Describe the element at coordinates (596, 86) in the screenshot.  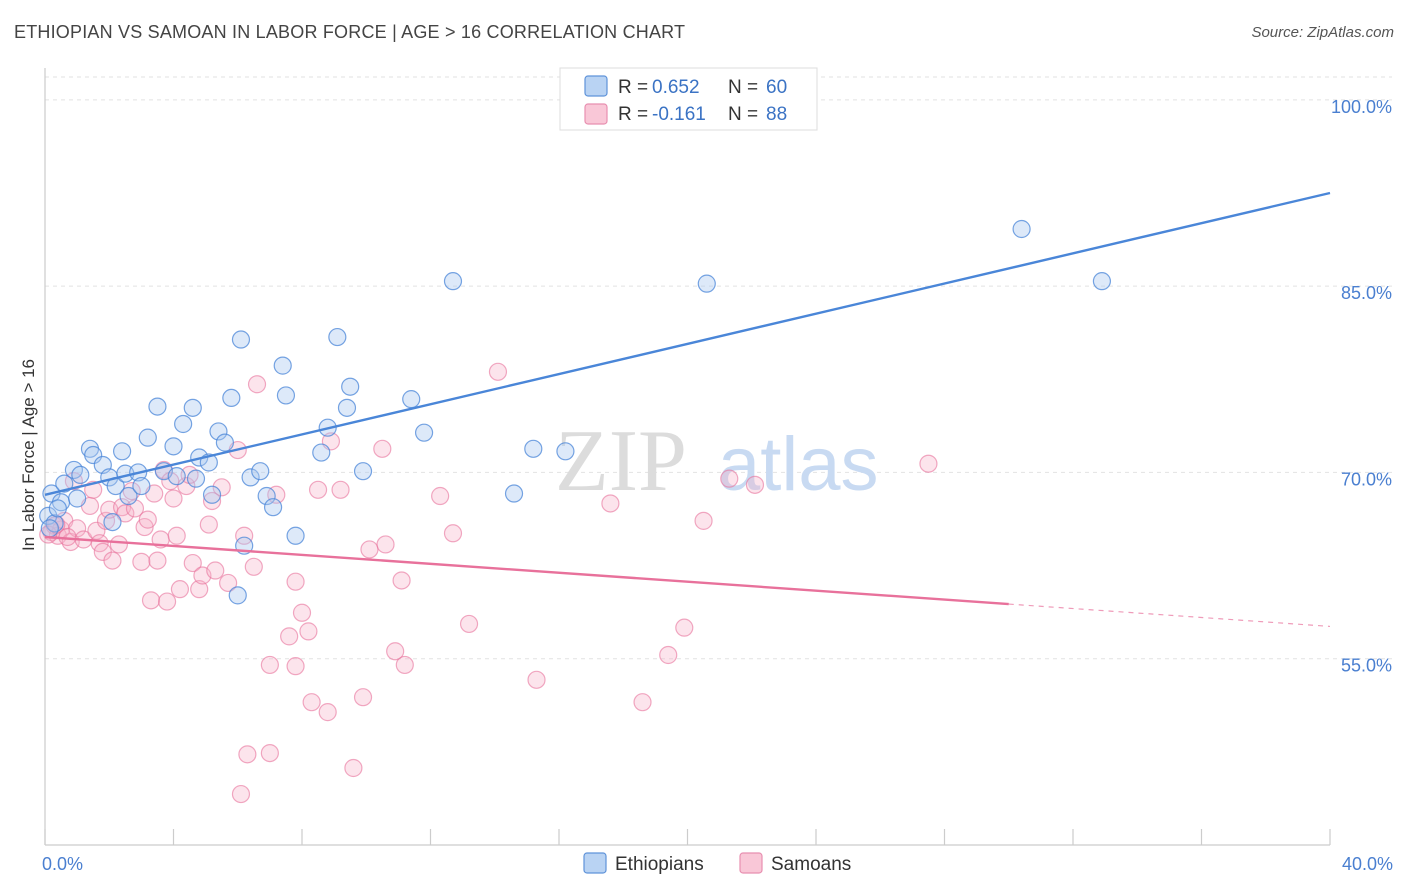
I see `legend-swatch-ethiopian` at that location.